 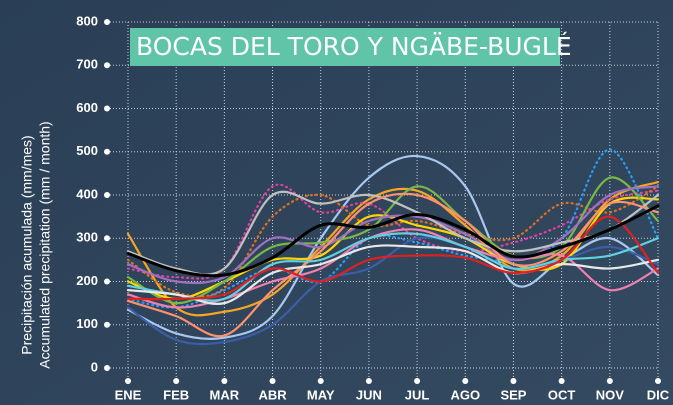 I want to click on x-tick-label: JUL, so click(x=417, y=394).